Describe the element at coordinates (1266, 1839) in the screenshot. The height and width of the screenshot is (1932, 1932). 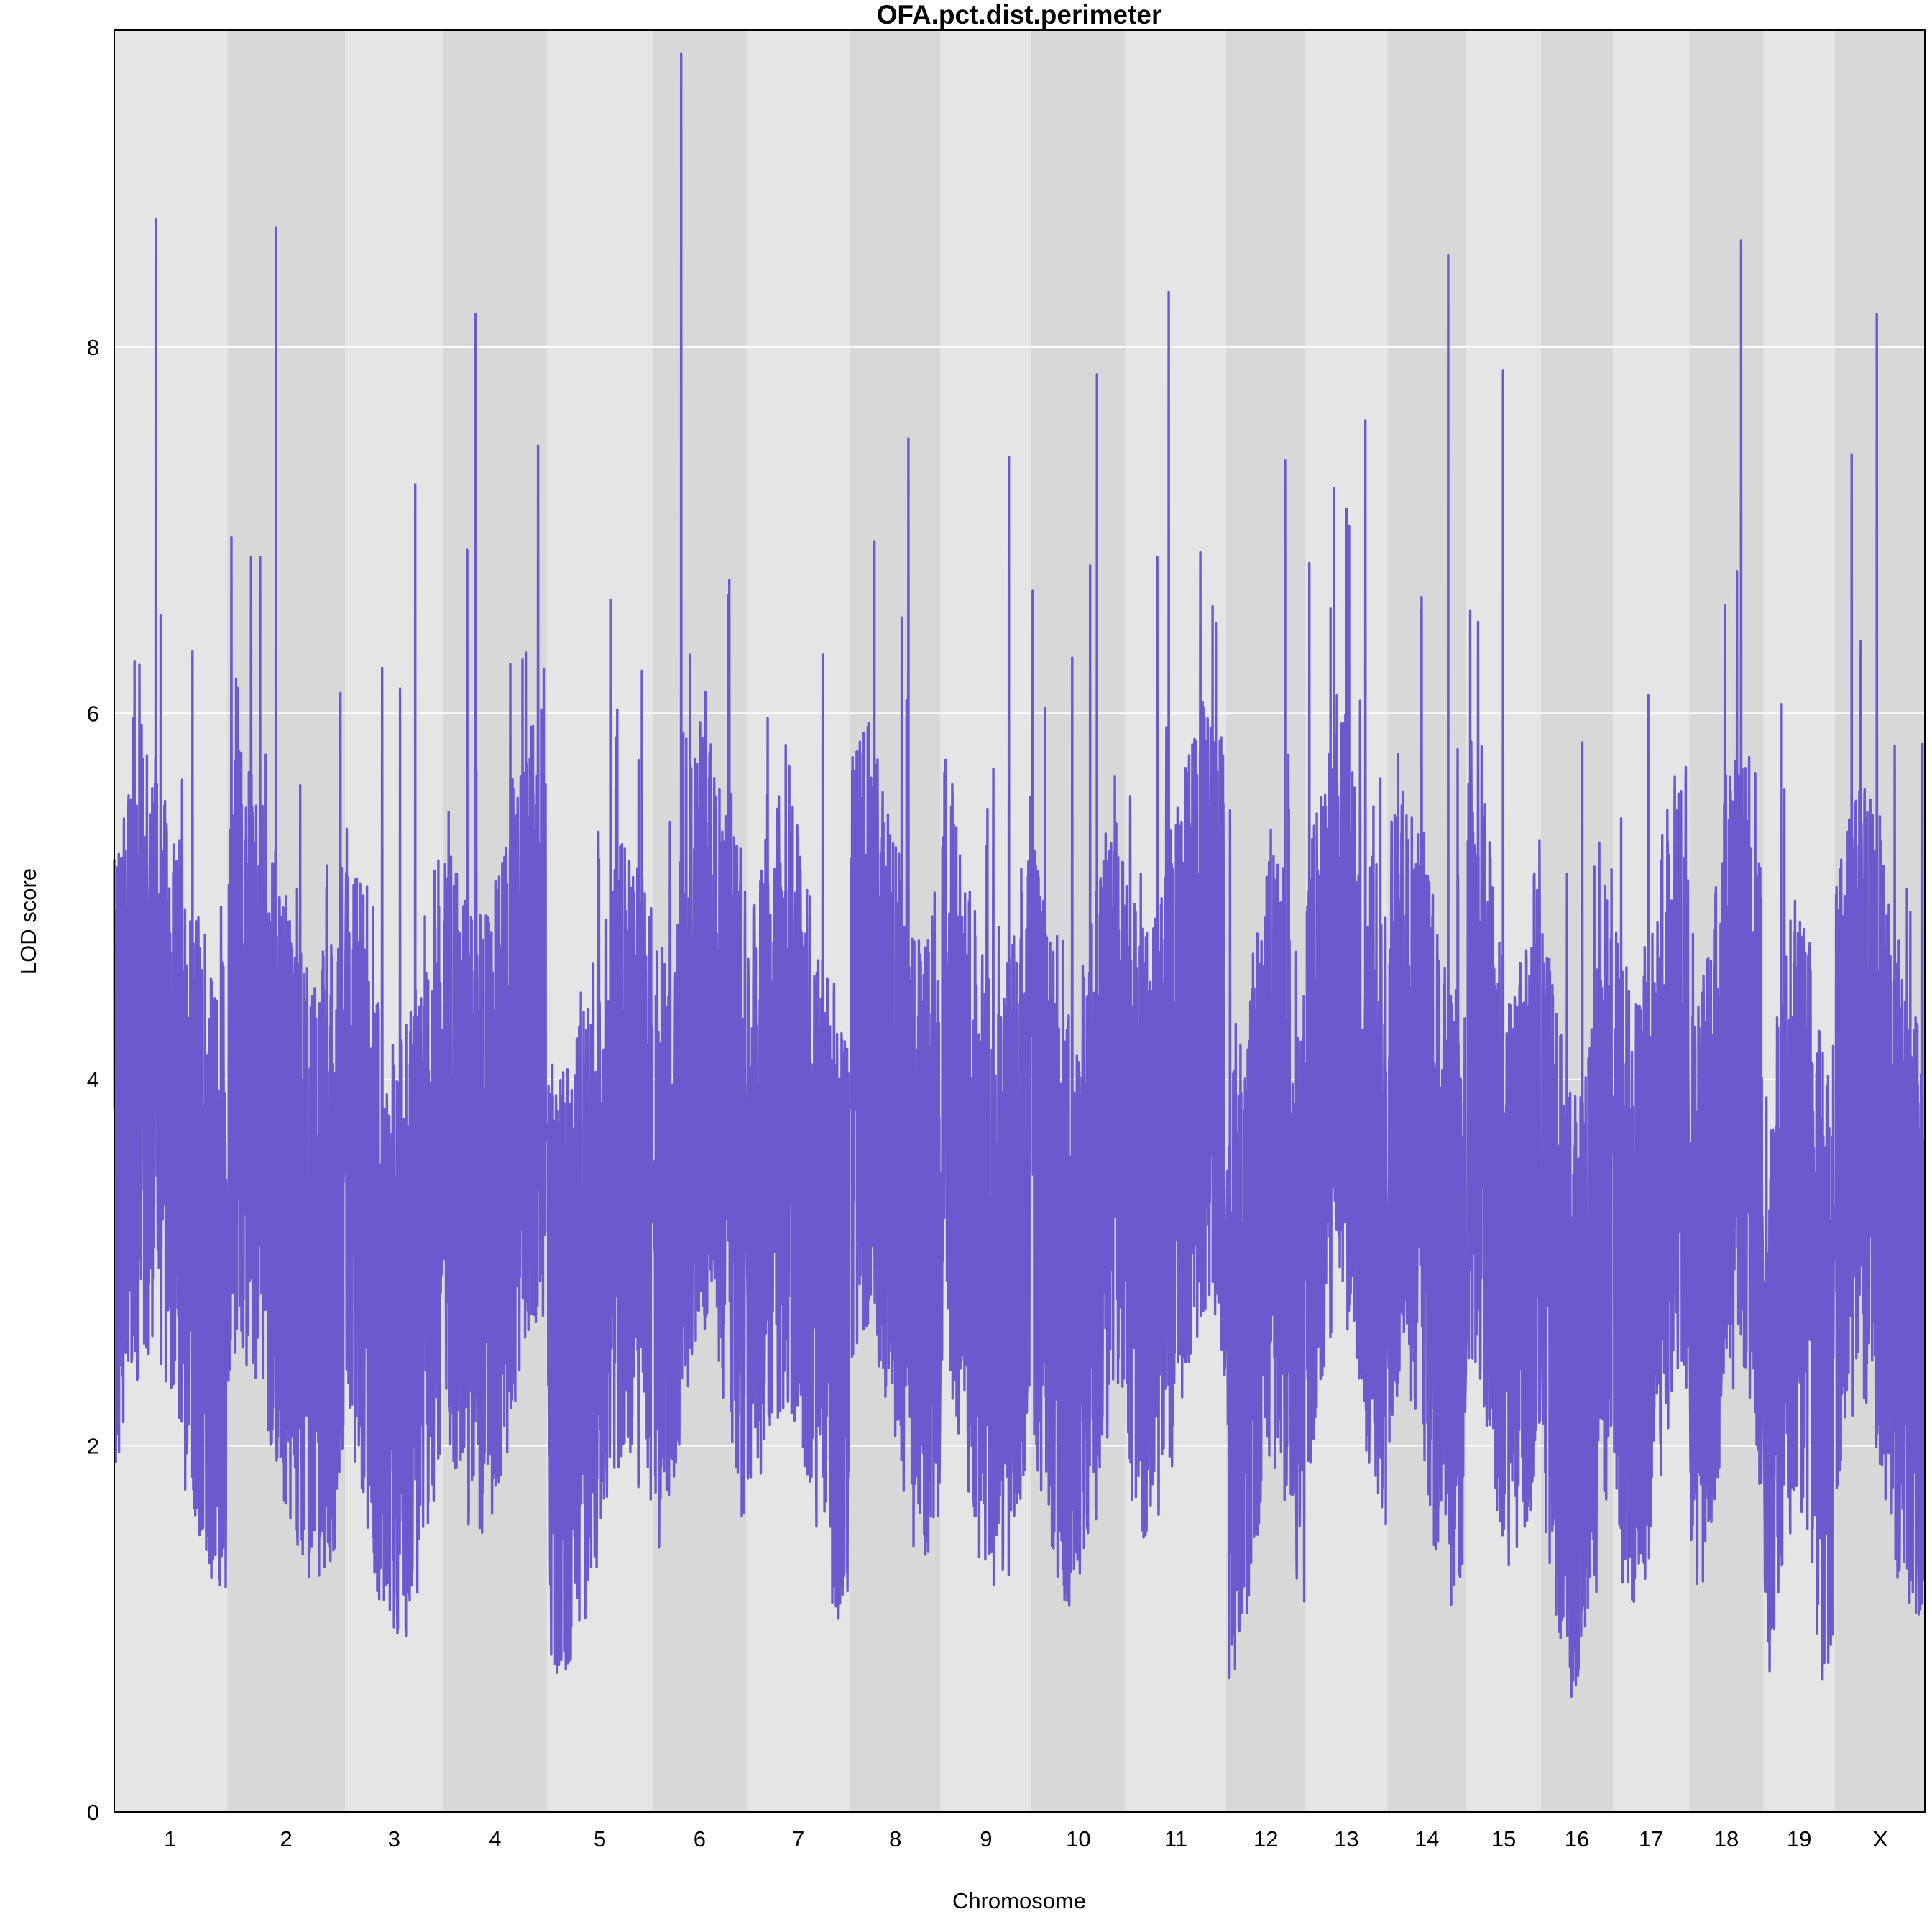
I see `x-tick-label: 12` at that location.